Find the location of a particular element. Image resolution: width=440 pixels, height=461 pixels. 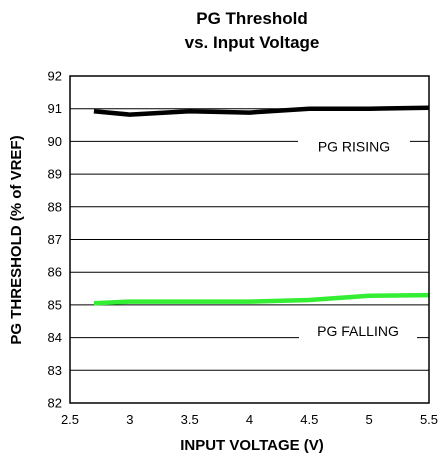

y-tick-labels: 82 83 84 85 86 87 88 89 90 91 92 is located at coordinates (55, 240).